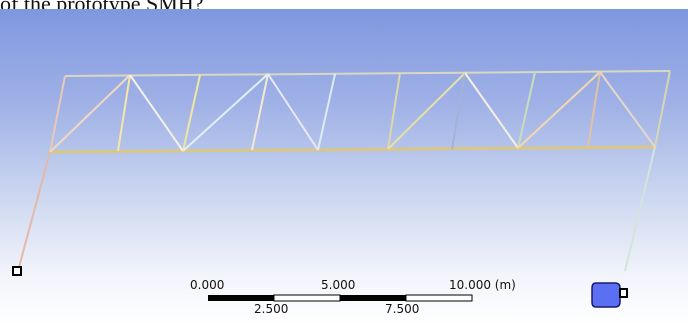 This screenshot has width=688, height=325. Describe the element at coordinates (482, 285) in the screenshot. I see `scale-label-10: 10.000 (m)` at that location.